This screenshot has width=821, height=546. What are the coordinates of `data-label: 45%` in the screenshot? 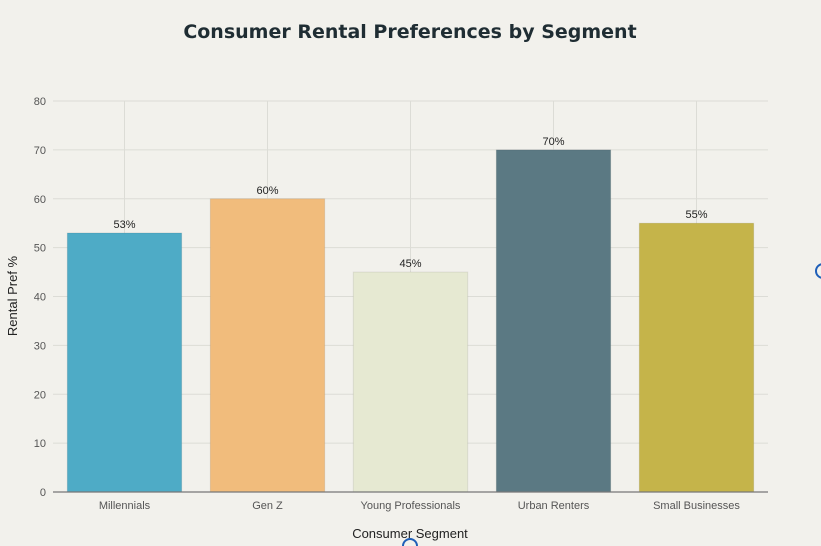 It's located at (410, 264).